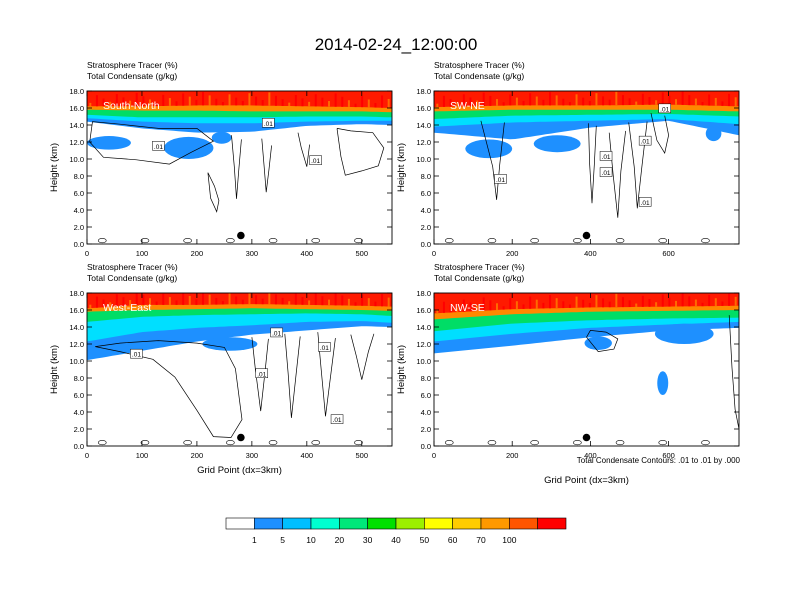 Image resolution: width=792 pixels, height=612 pixels. Describe the element at coordinates (479, 278) in the screenshot. I see `panel-subtitle: Total Condensate (g/kg)` at that location.